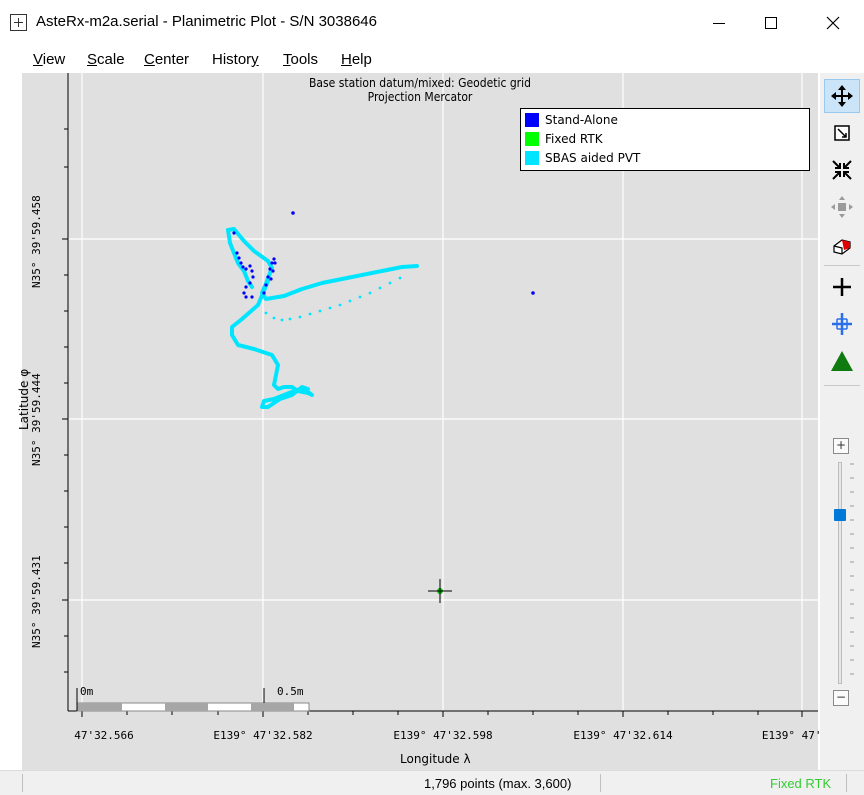 The width and height of the screenshot is (864, 795). I want to click on x-tick-label: E139° 47'32.582, so click(263, 735).